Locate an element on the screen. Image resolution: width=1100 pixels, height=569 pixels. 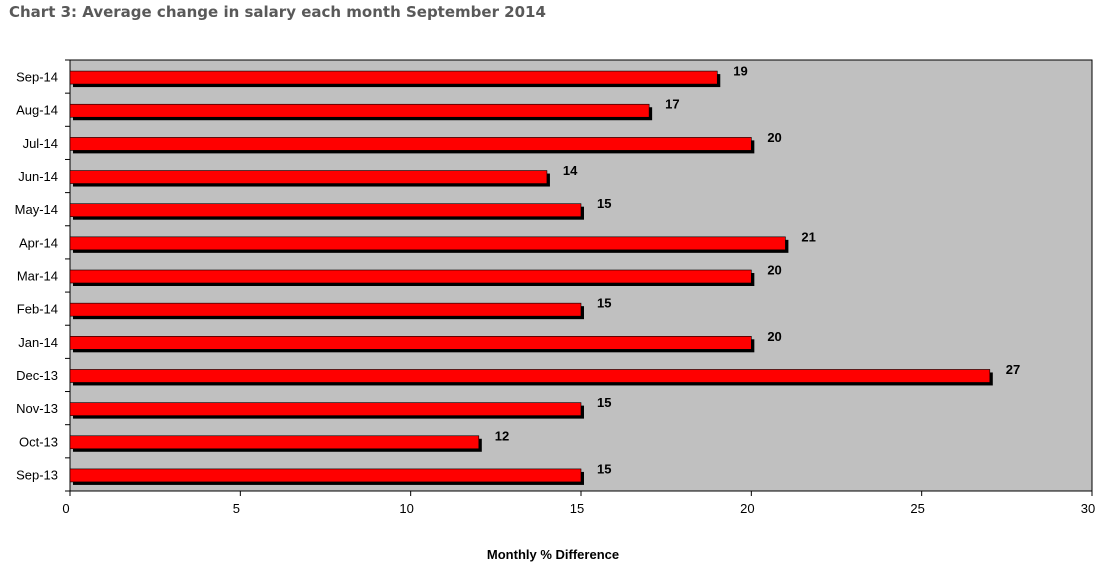
data-label: 14 is located at coordinates (570, 170).